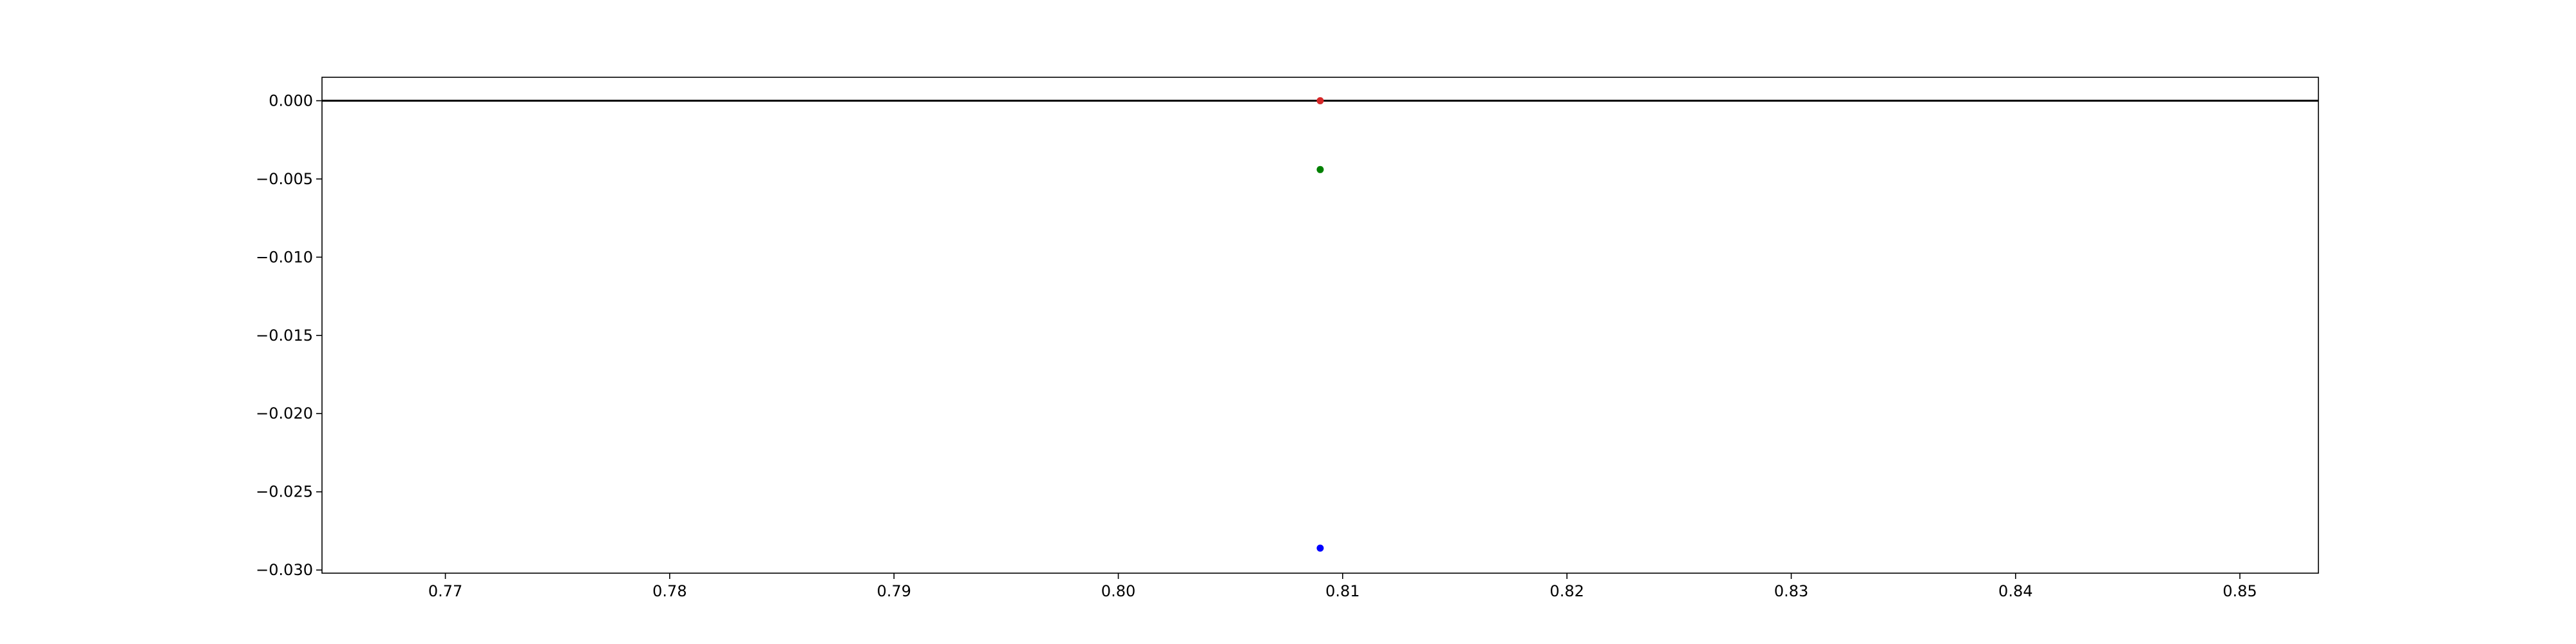 Image resolution: width=2576 pixels, height=644 pixels. Describe the element at coordinates (1342, 591) in the screenshot. I see `x-tick-label: 0.81` at that location.